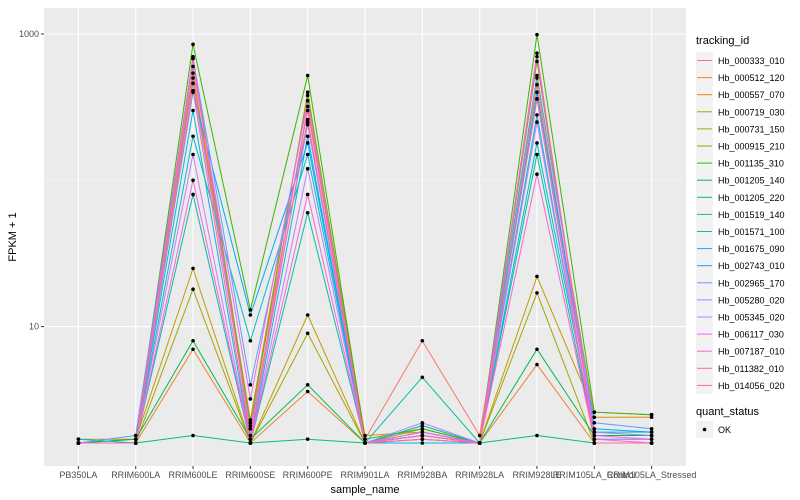 The width and height of the screenshot is (800, 500). I want to click on legend-label: Hb_005345_020, so click(751, 318).